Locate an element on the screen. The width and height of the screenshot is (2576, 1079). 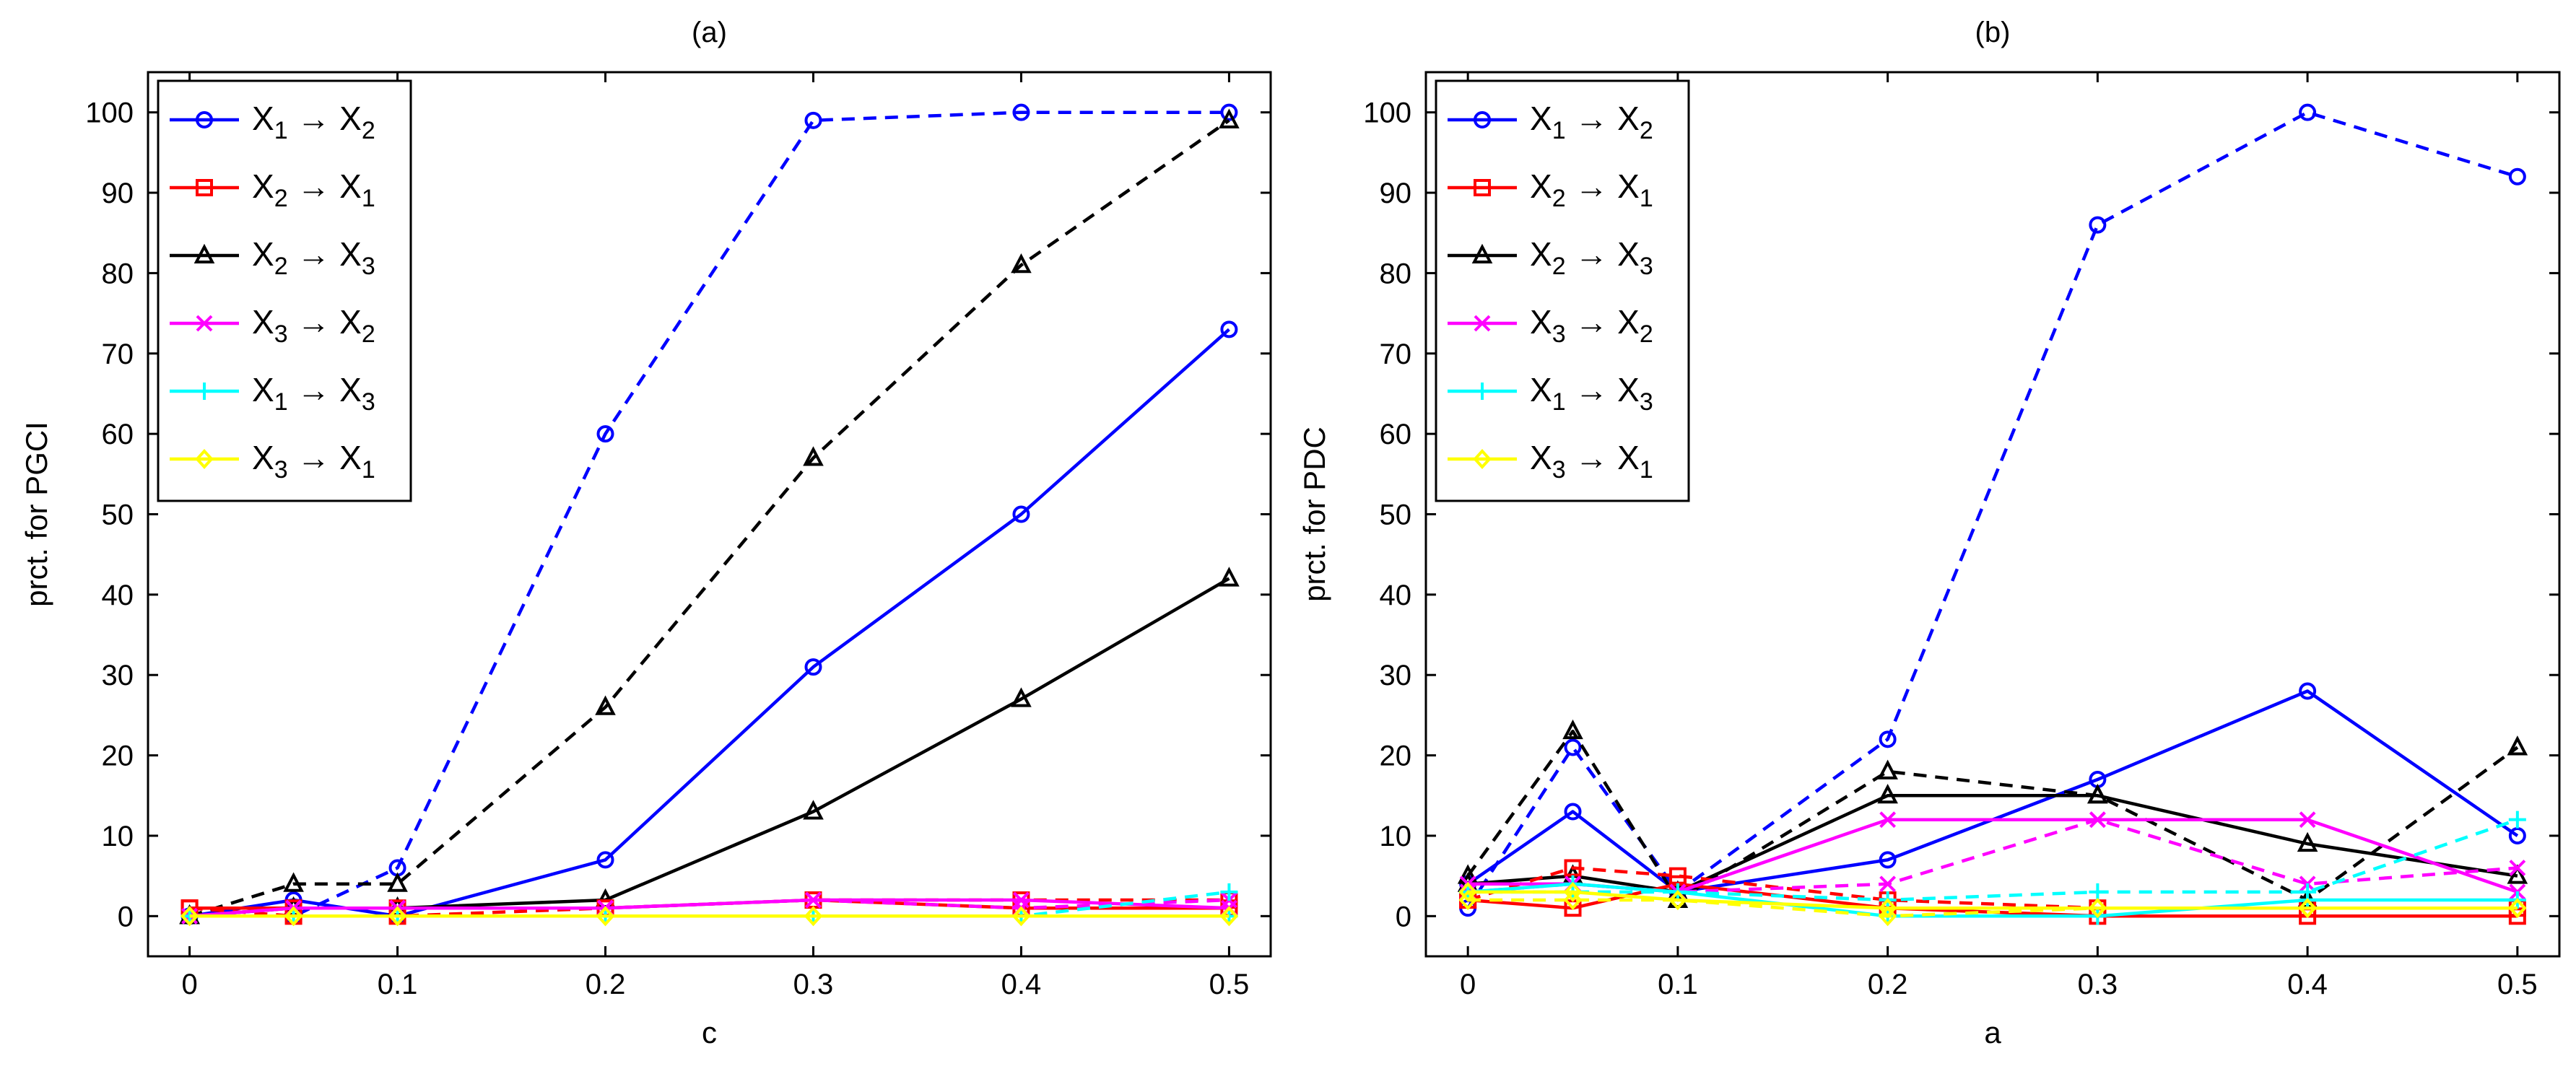
panel-a-ytick-label: 10 is located at coordinates (118, 837).